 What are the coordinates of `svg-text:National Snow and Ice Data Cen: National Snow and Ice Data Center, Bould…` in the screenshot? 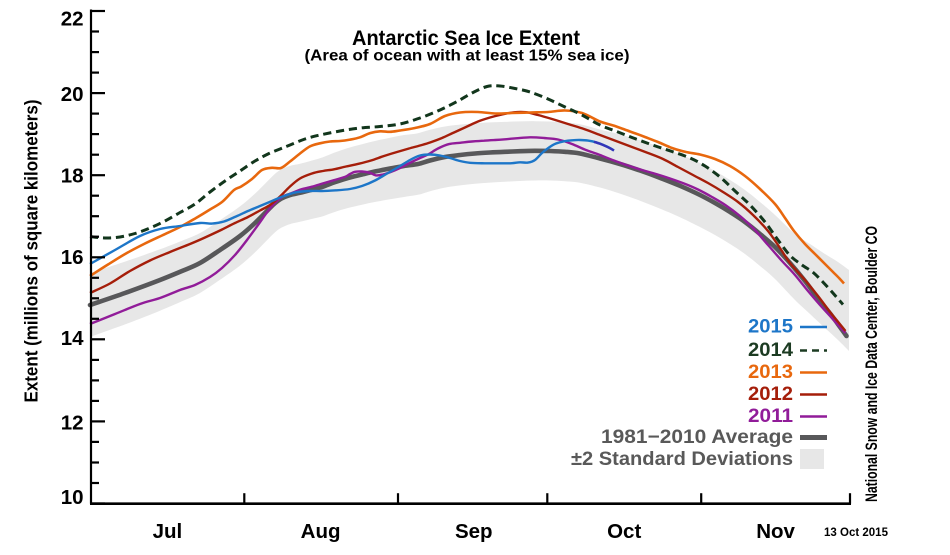 It's located at (872, 364).